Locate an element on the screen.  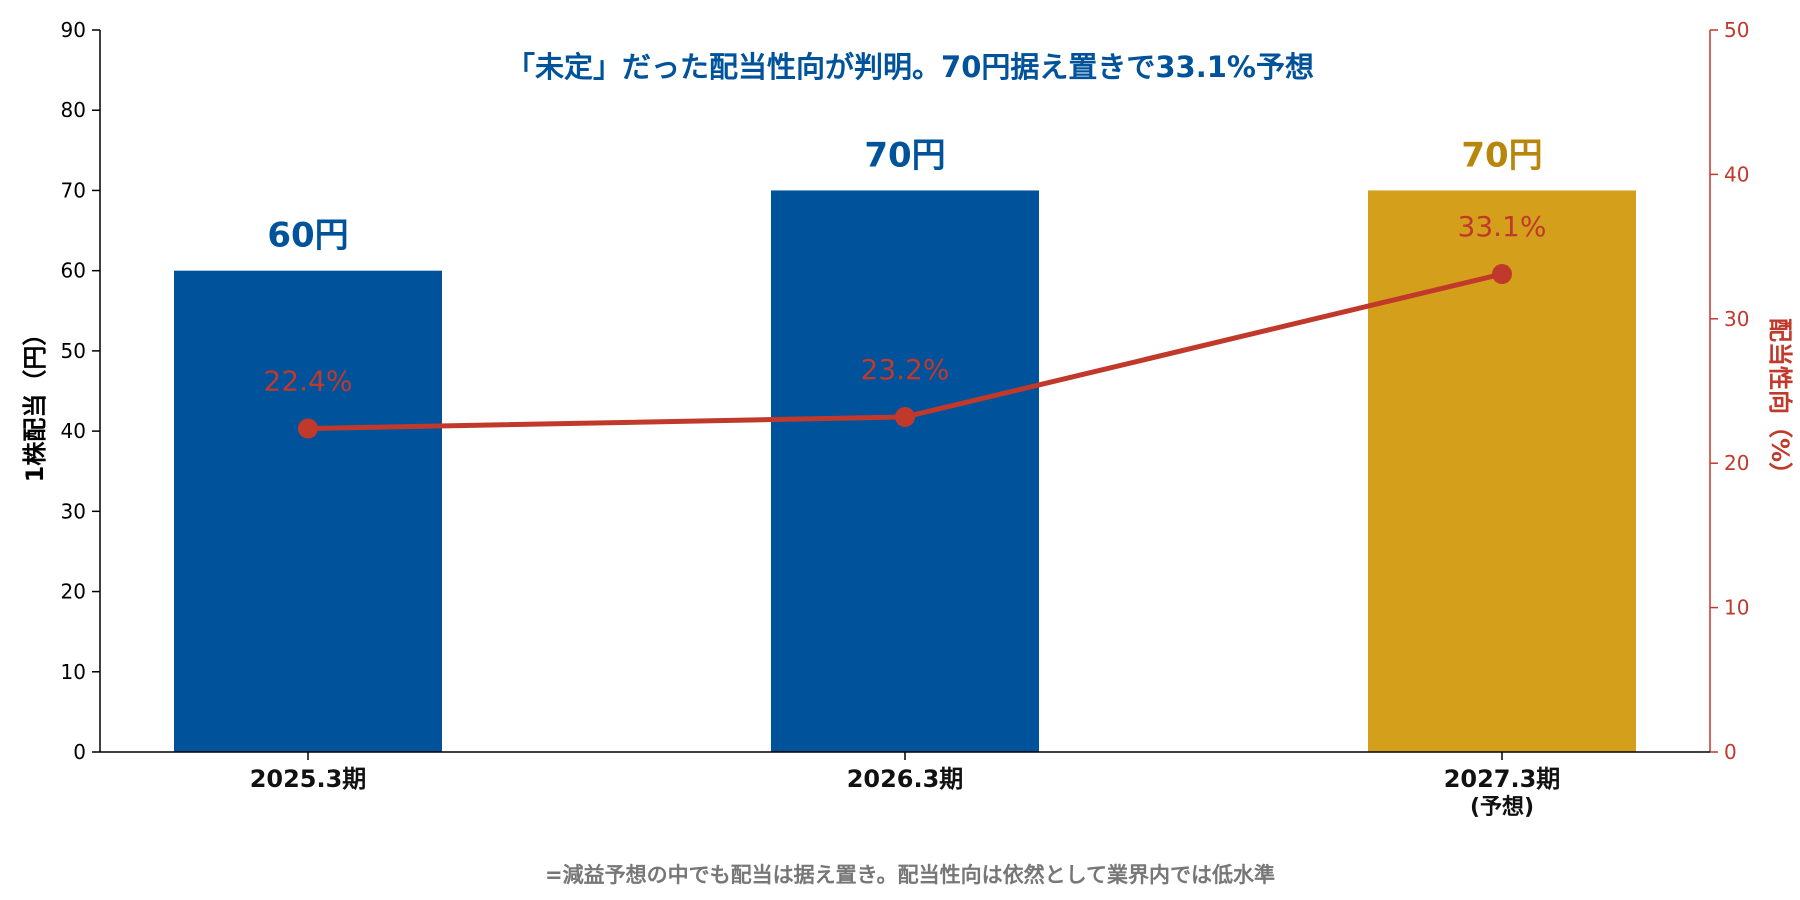
left-tick-label: 50 is located at coordinates (73, 351).